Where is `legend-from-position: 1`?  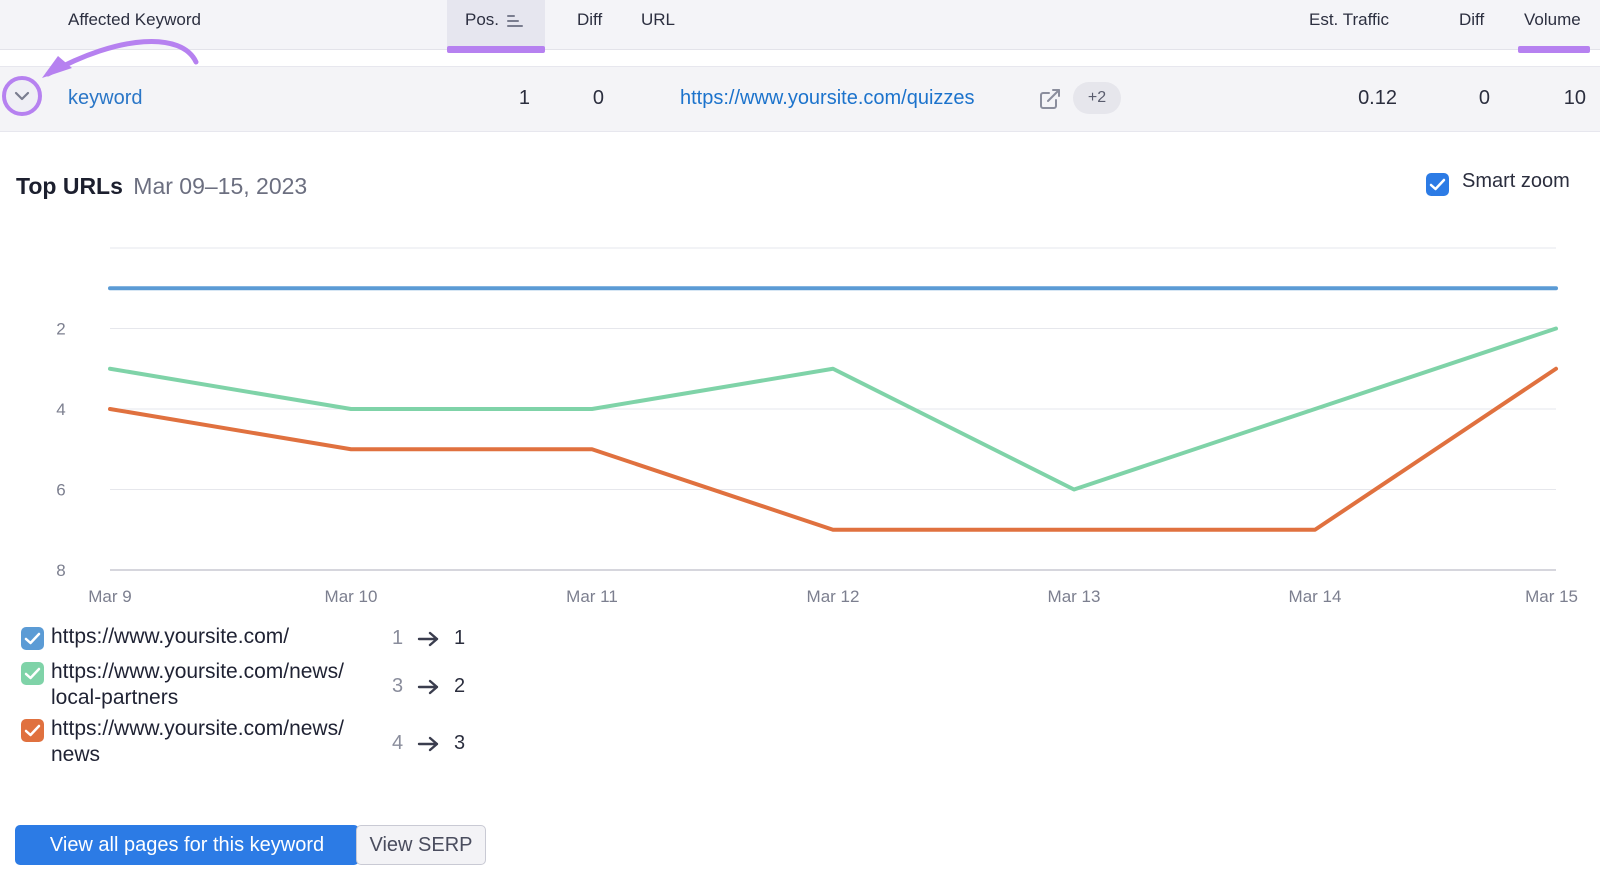
legend-from-position: 1 is located at coordinates (398, 638).